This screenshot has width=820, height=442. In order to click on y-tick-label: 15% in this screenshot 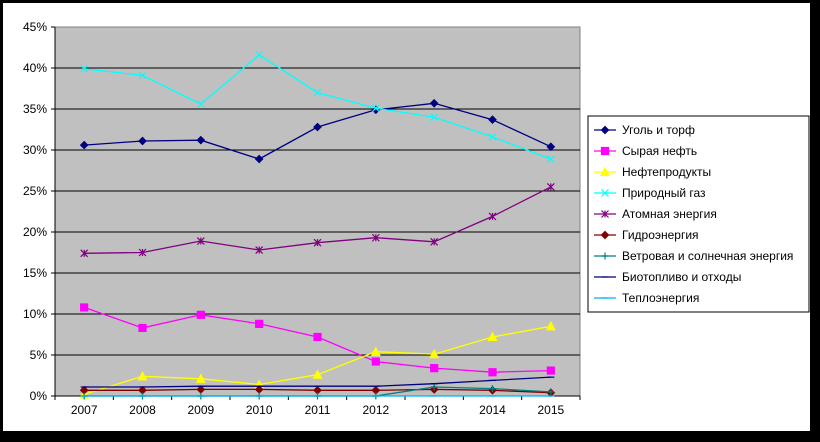, I will do `click(35, 273)`.